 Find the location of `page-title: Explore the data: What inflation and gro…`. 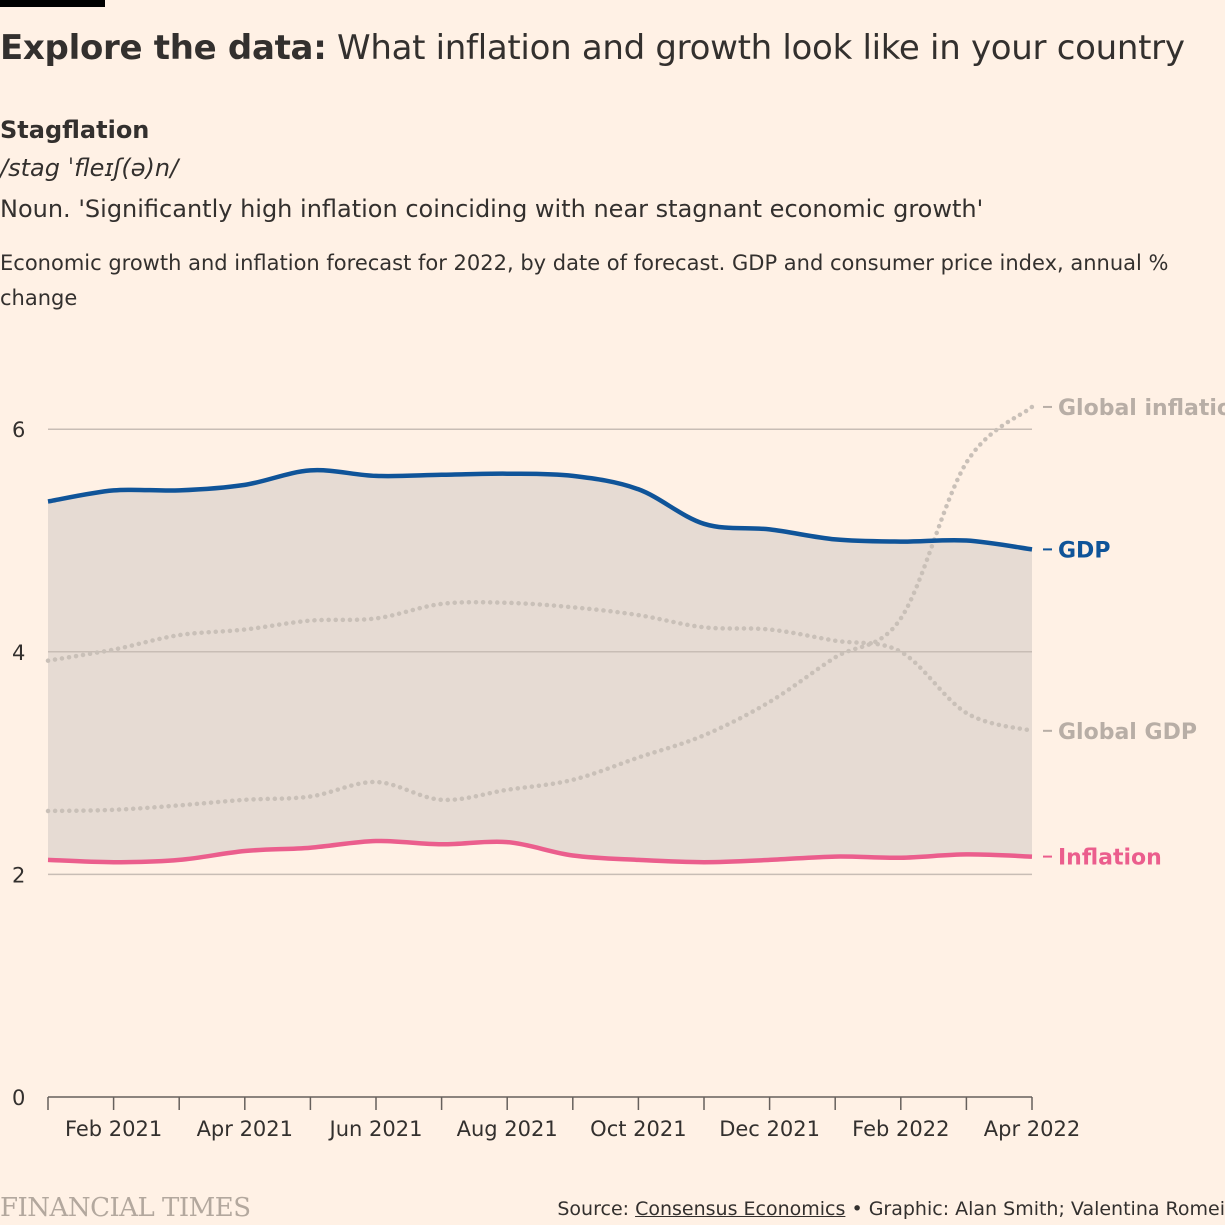

page-title: Explore the data: What inflation and gro… is located at coordinates (592, 48).